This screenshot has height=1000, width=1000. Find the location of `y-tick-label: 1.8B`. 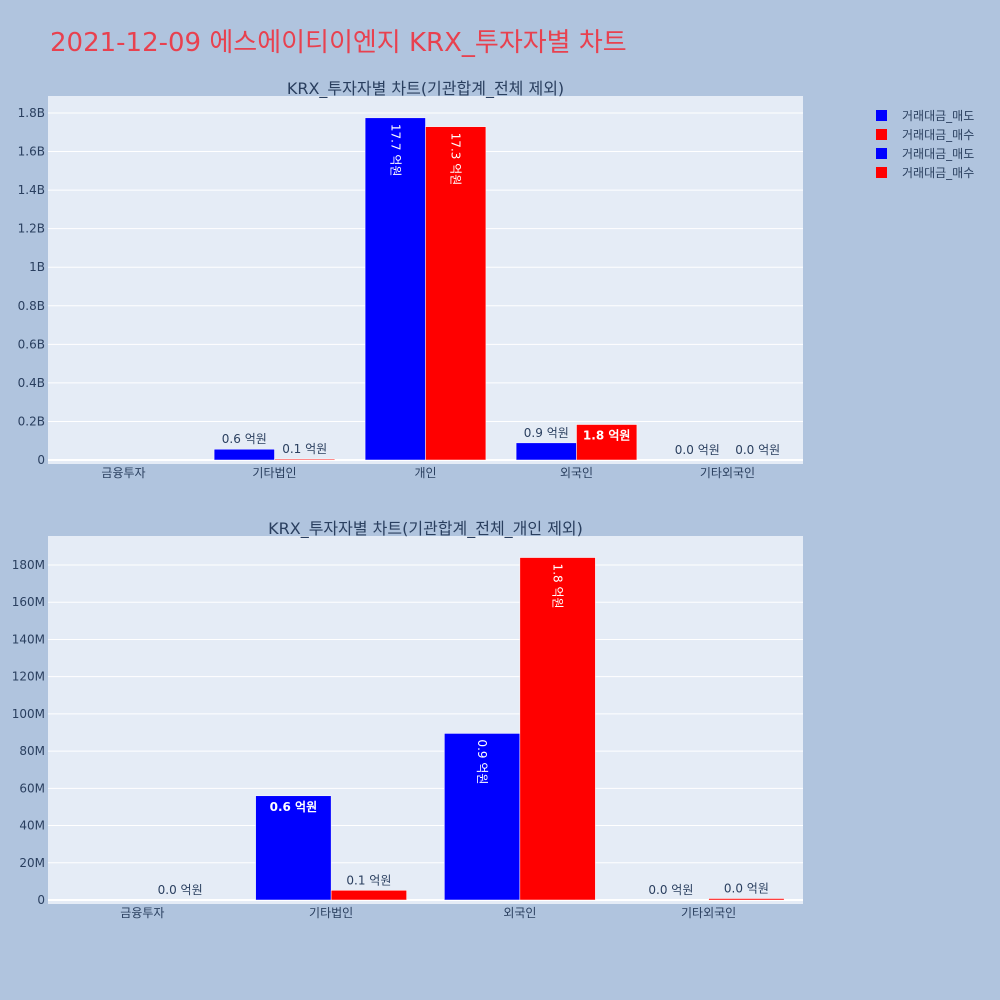

y-tick-label: 1.8B is located at coordinates (31, 113).